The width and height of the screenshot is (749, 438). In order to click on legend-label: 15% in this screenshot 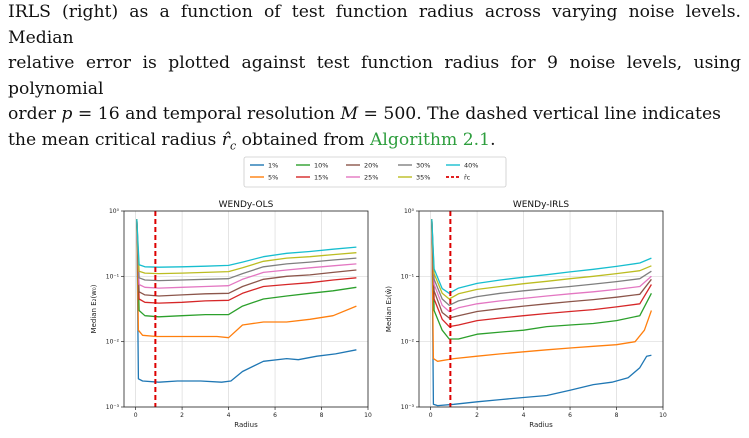, I will do `click(321, 177)`.